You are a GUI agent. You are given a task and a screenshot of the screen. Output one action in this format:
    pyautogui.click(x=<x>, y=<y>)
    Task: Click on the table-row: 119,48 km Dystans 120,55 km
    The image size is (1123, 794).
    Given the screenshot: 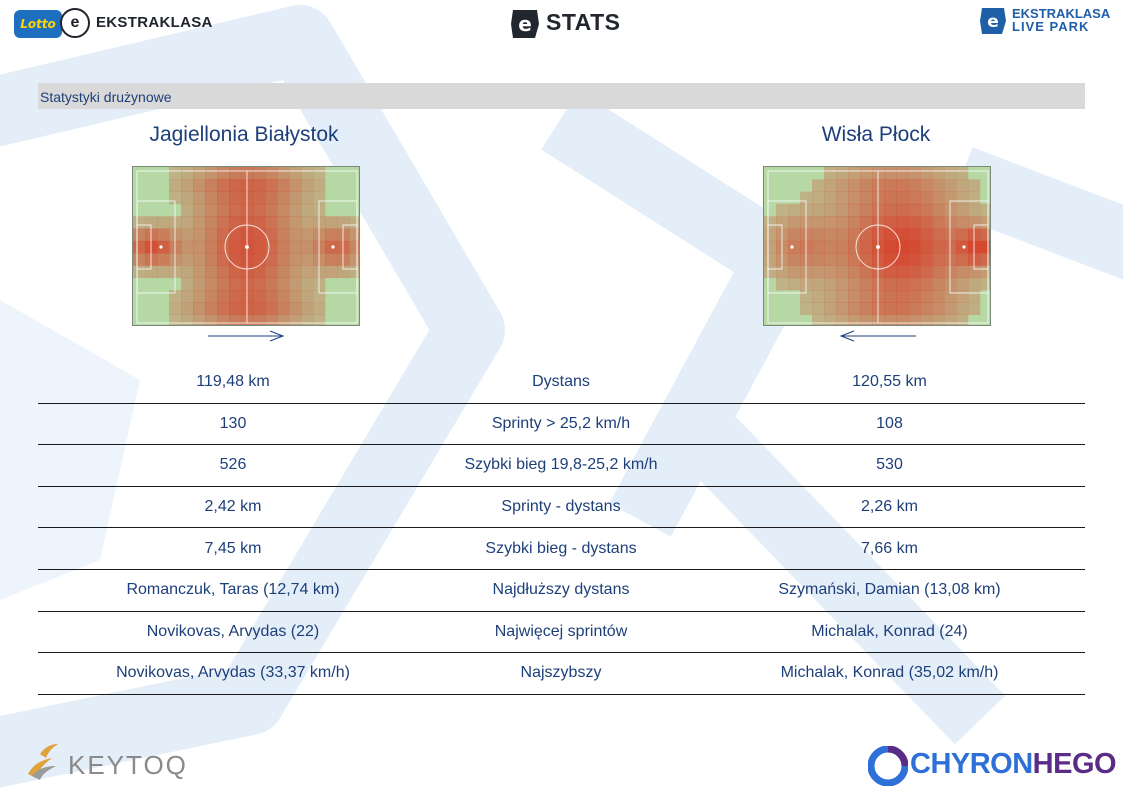 What is the action you would take?
    pyautogui.click(x=561, y=383)
    